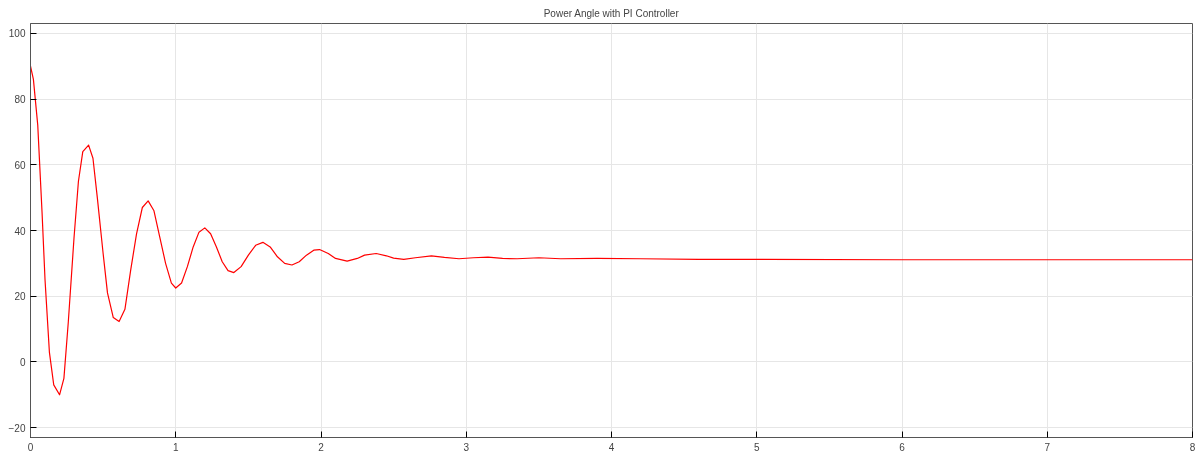  What do you see at coordinates (17, 34) in the screenshot?
I see `y-tick-label: 100` at bounding box center [17, 34].